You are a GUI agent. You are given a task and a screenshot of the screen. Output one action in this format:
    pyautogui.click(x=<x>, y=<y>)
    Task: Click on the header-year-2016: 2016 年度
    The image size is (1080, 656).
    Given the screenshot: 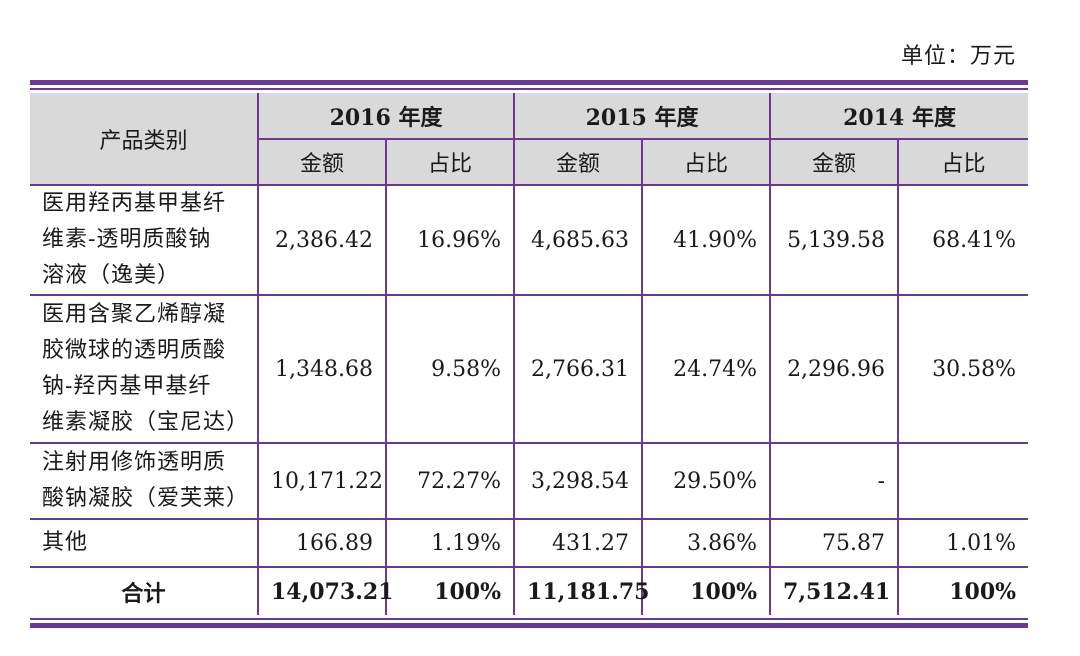 What is the action you would take?
    pyautogui.click(x=386, y=116)
    